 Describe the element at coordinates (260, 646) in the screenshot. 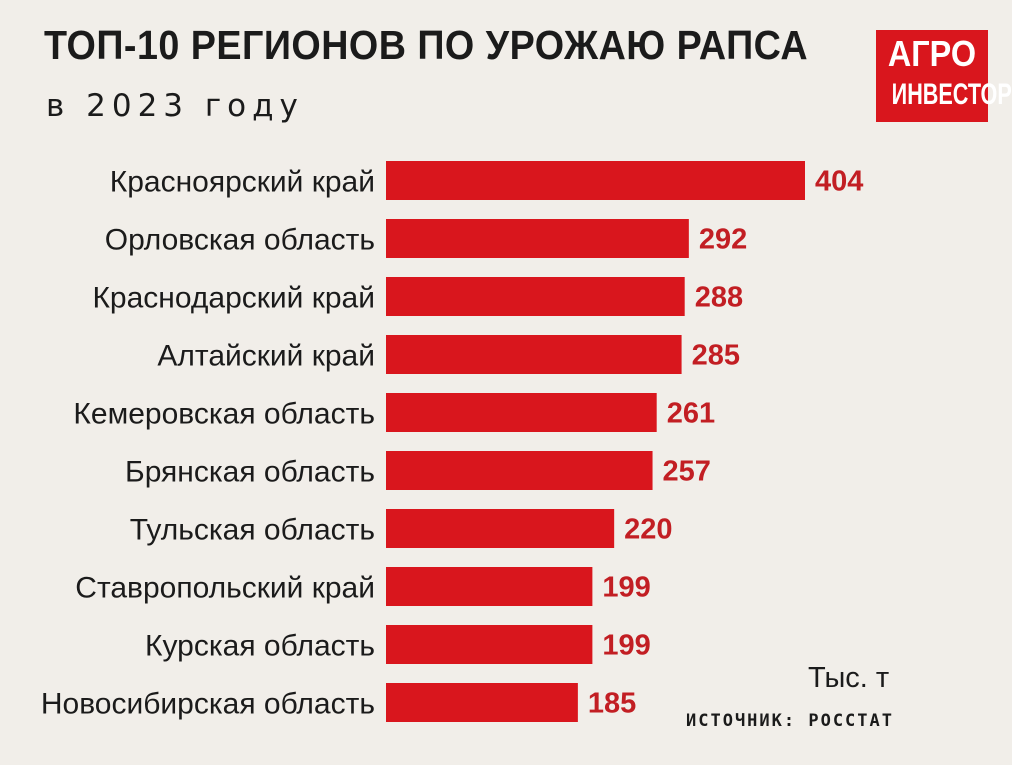

I see `category-label: Курская область` at that location.